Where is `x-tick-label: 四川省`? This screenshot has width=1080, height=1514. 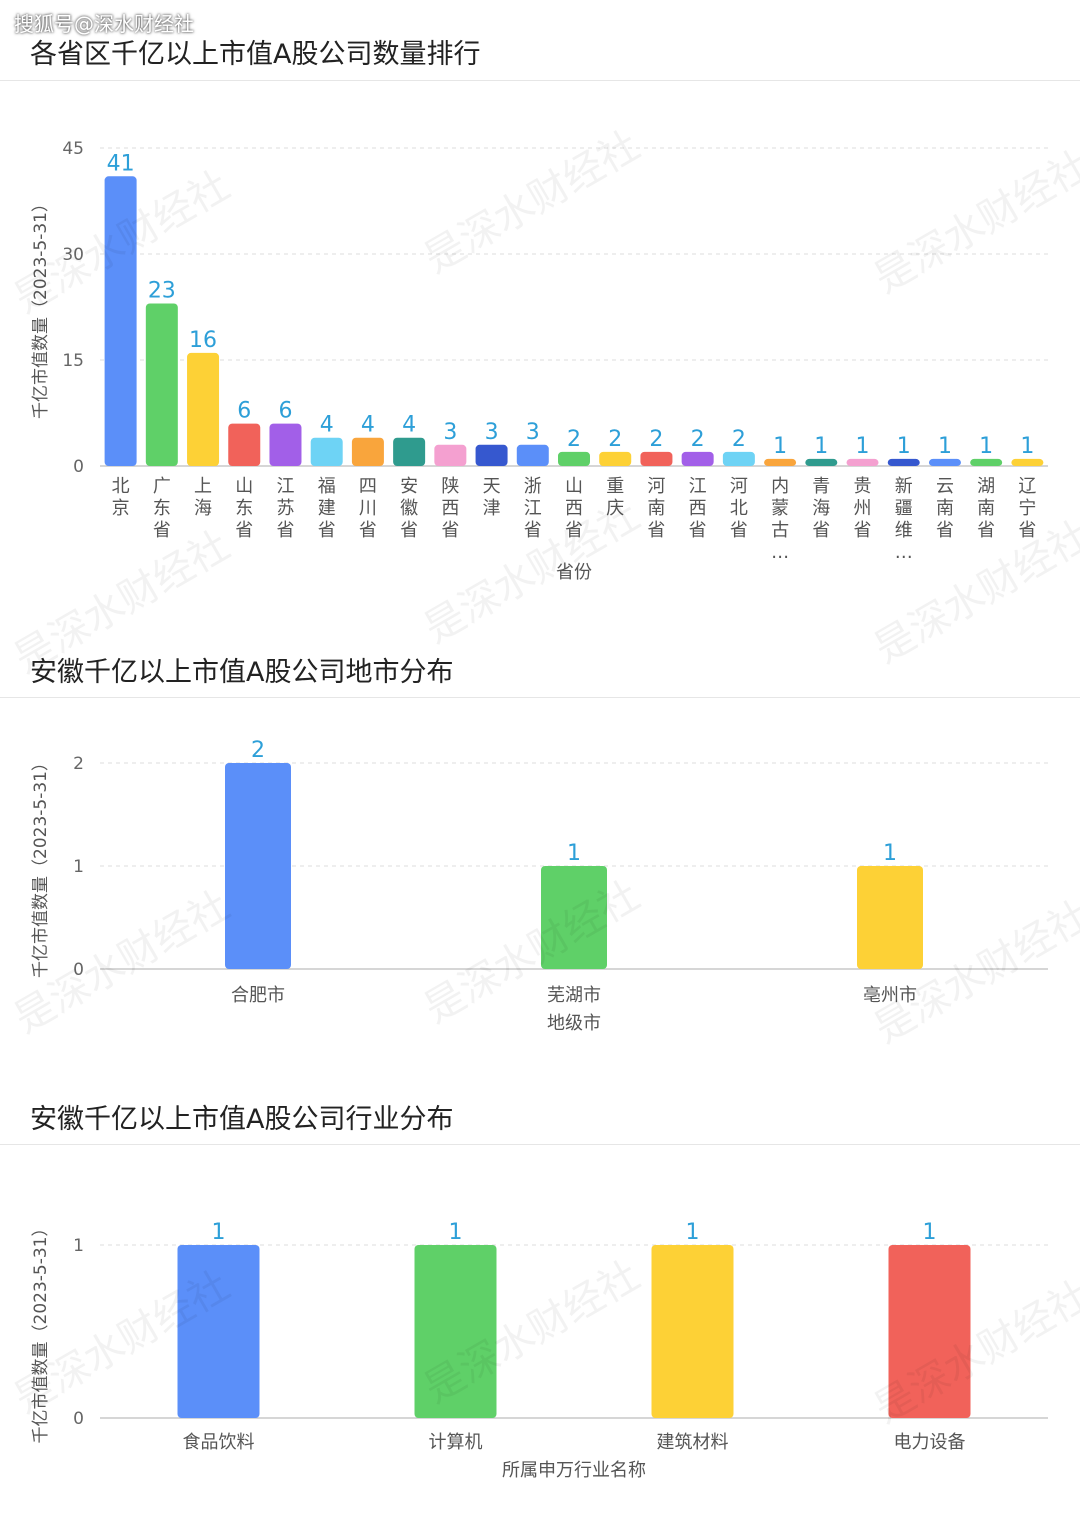 x-tick-label: 四川省 is located at coordinates (368, 508).